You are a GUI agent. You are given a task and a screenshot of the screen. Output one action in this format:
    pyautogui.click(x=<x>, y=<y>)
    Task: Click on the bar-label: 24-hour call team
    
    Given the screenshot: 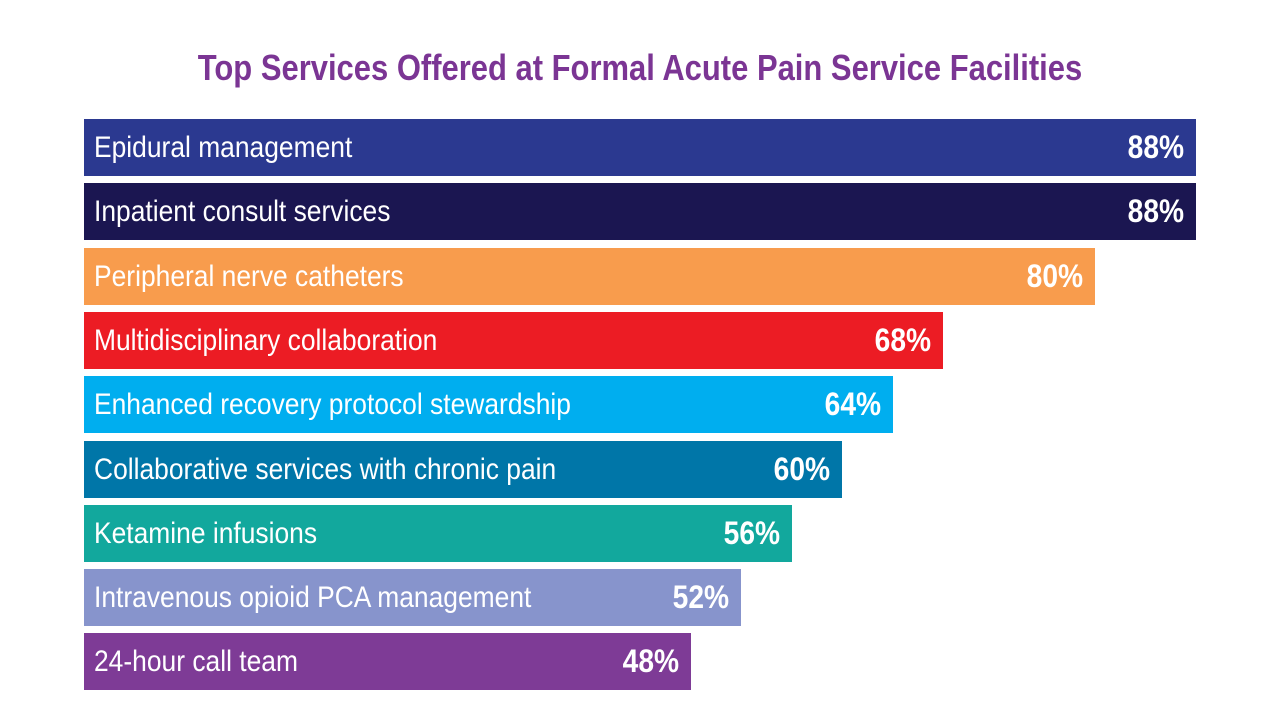 What is the action you would take?
    pyautogui.click(x=196, y=661)
    